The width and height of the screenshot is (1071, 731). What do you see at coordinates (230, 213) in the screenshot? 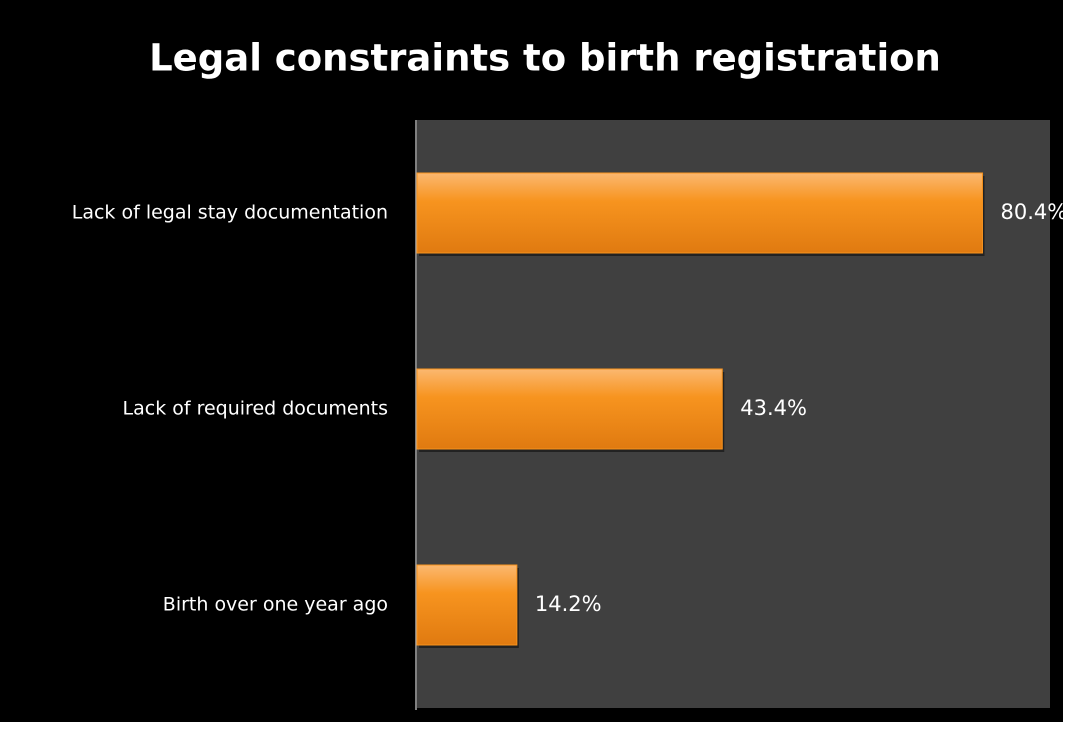
I see `category-label: Lack of legal stay documentation` at bounding box center [230, 213].